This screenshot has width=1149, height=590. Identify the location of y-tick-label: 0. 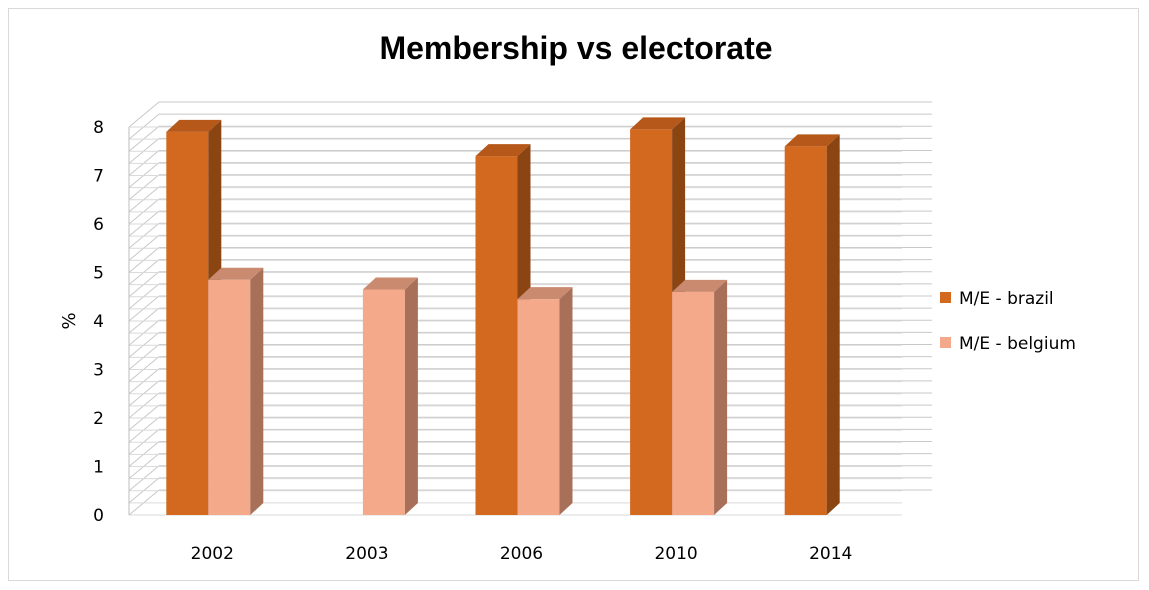
(98, 516).